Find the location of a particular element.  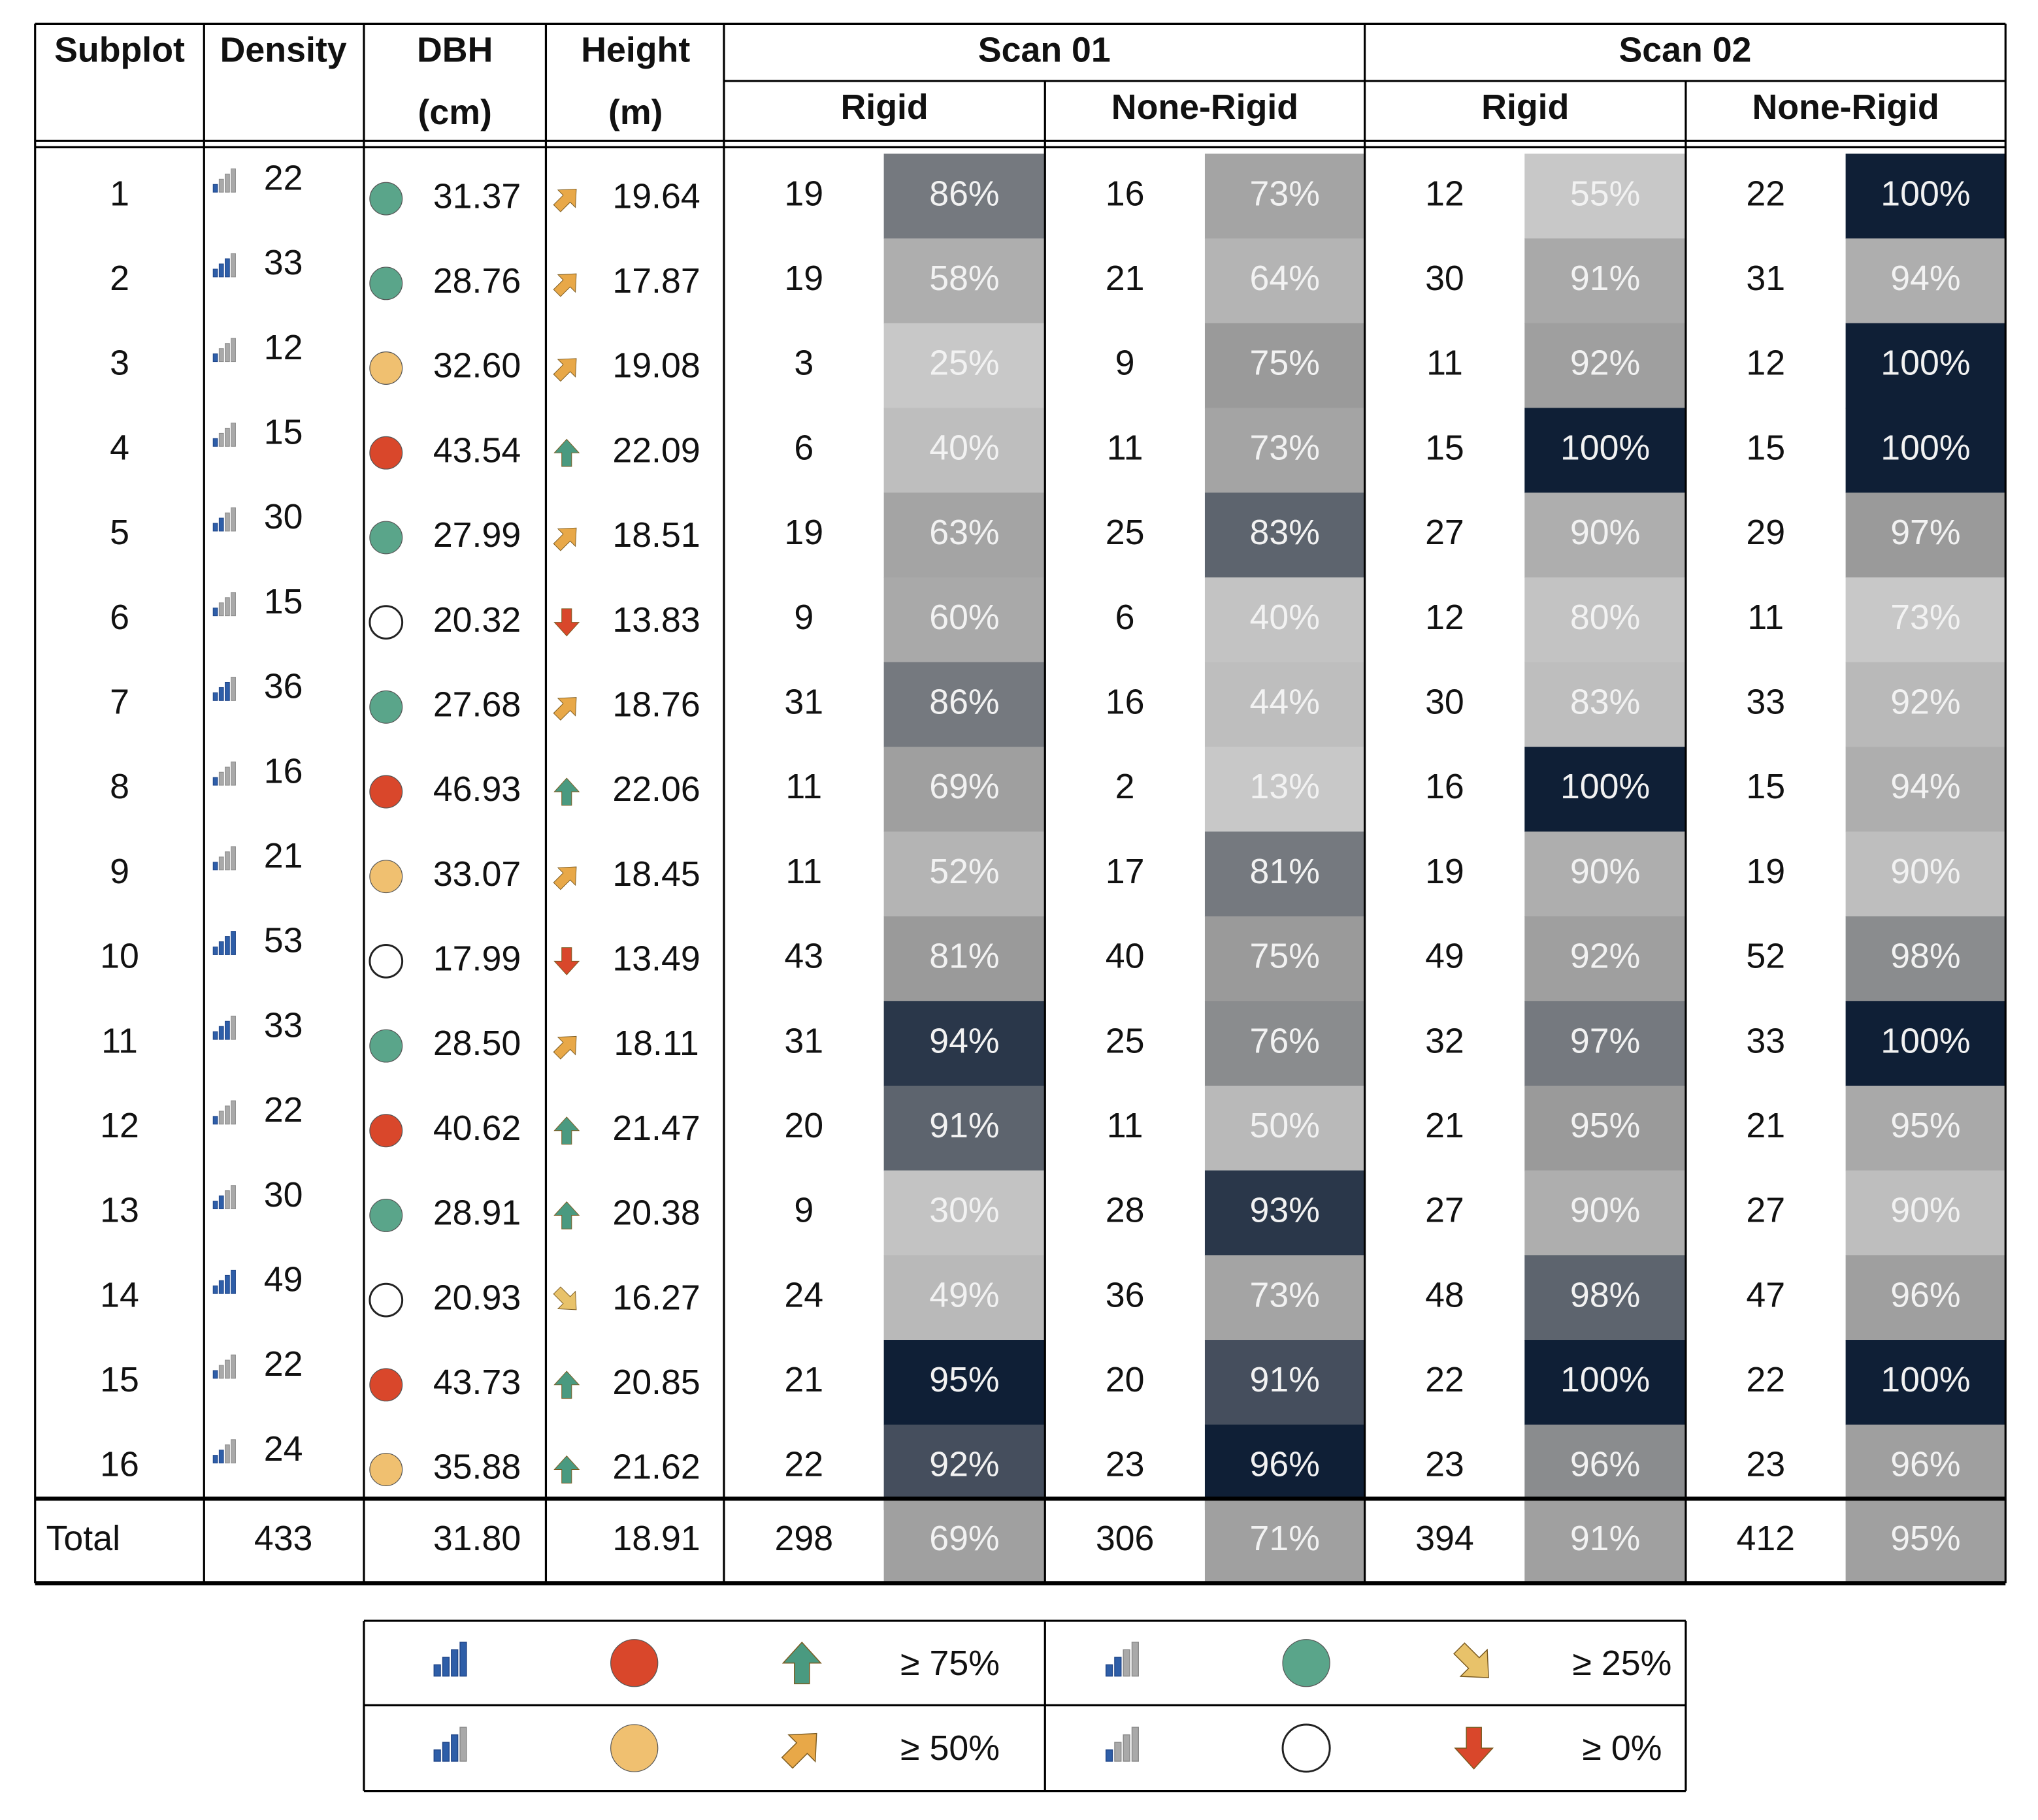

row-label: 1 is located at coordinates (119, 193).